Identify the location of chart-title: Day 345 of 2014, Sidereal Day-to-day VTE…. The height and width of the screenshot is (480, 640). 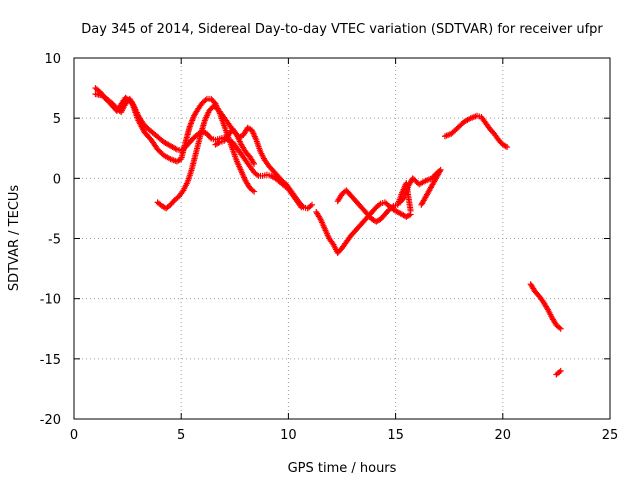
(342, 29).